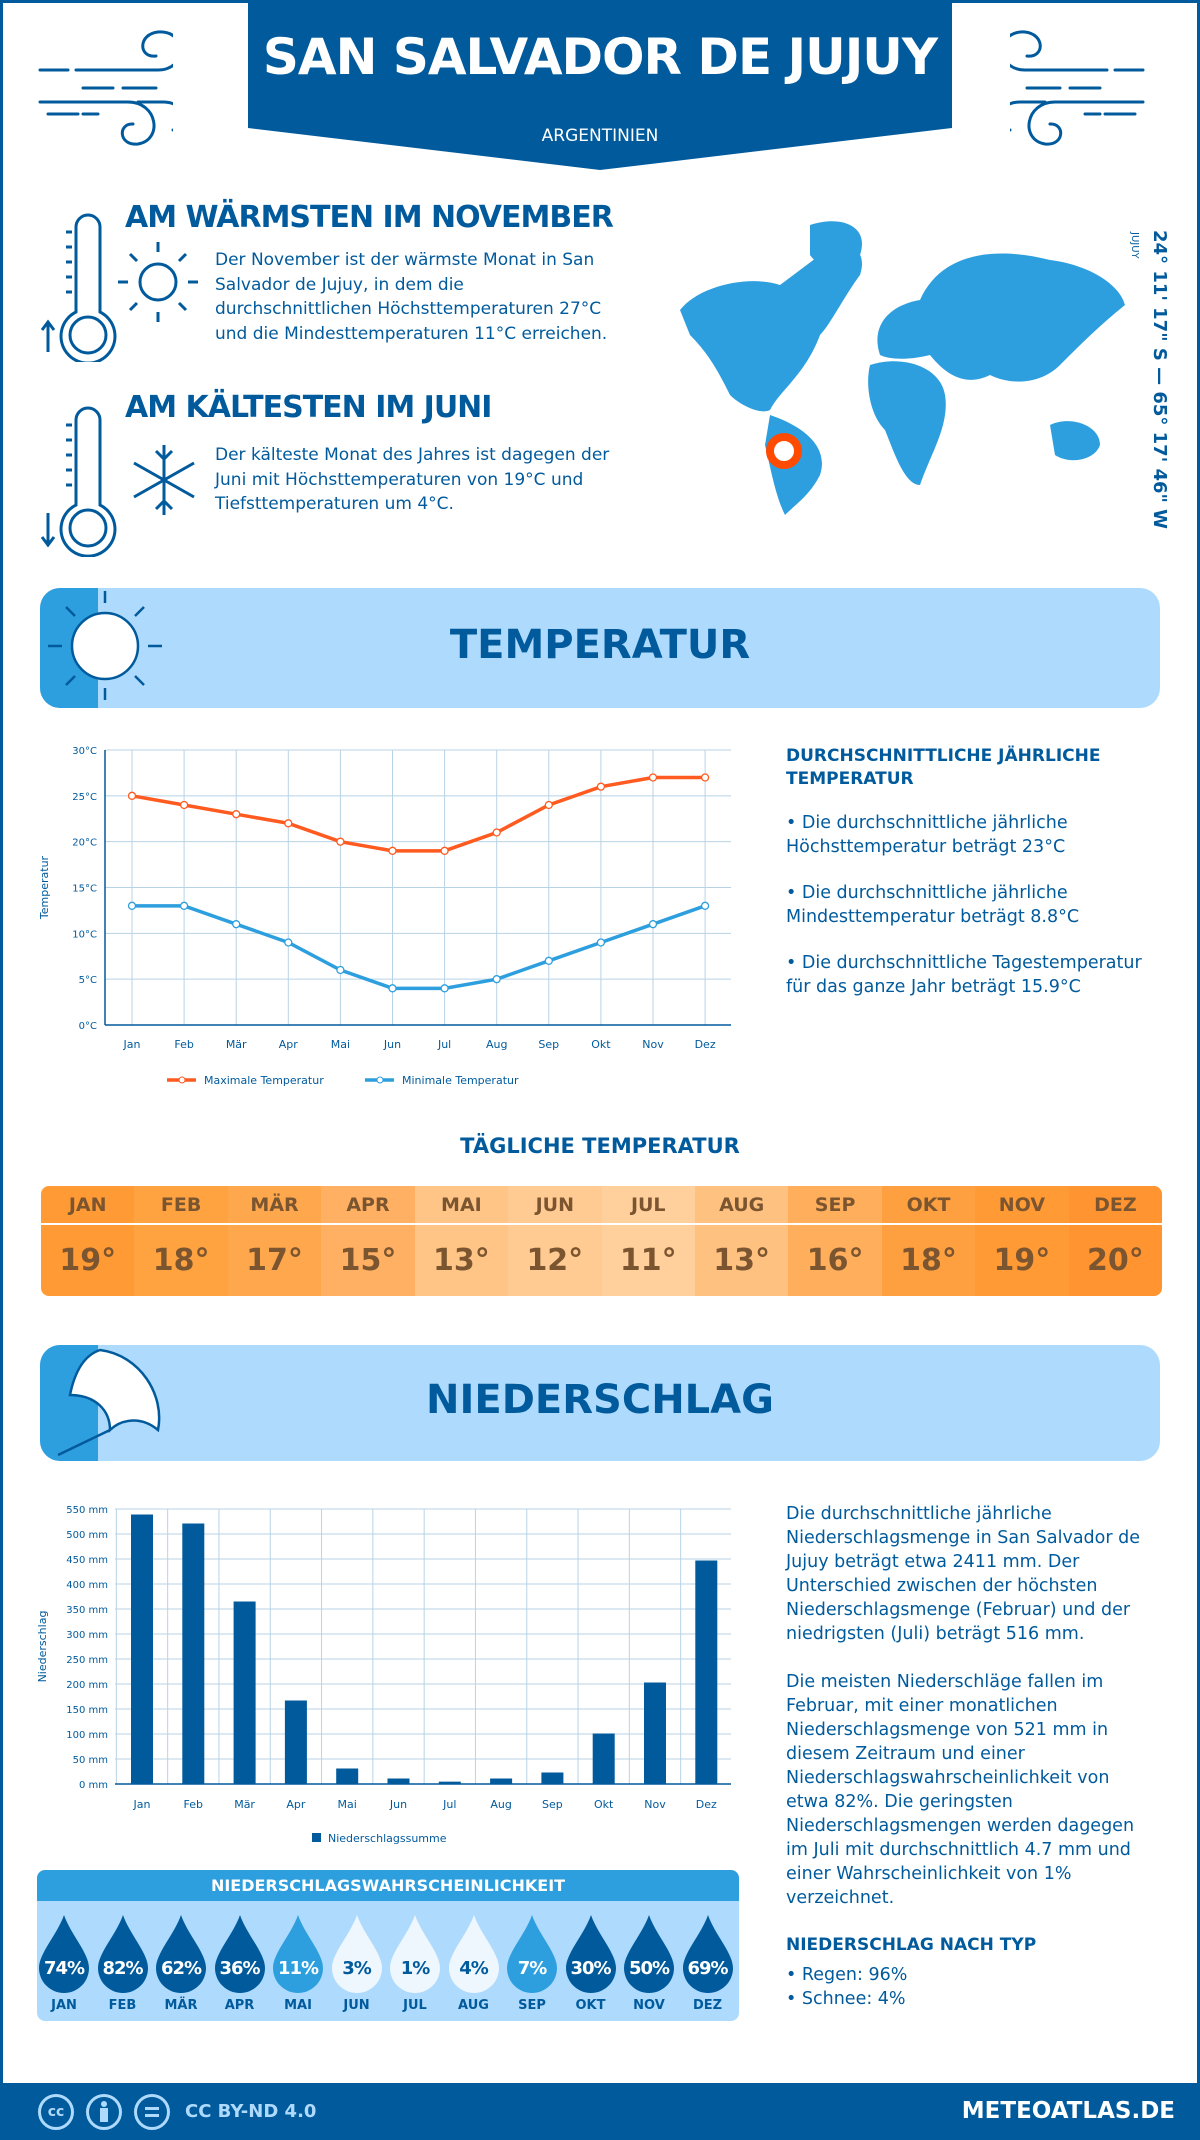  What do you see at coordinates (84, 751) in the screenshot?
I see `y-tick-label: 30°C` at bounding box center [84, 751].